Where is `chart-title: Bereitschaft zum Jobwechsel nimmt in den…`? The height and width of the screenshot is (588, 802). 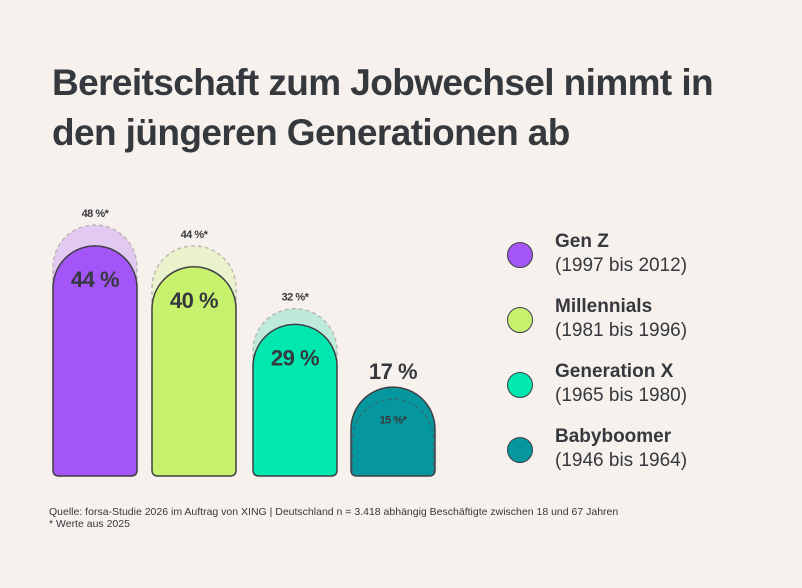 chart-title: Bereitschaft zum Jobwechsel nimmt in den… is located at coordinates (383, 107).